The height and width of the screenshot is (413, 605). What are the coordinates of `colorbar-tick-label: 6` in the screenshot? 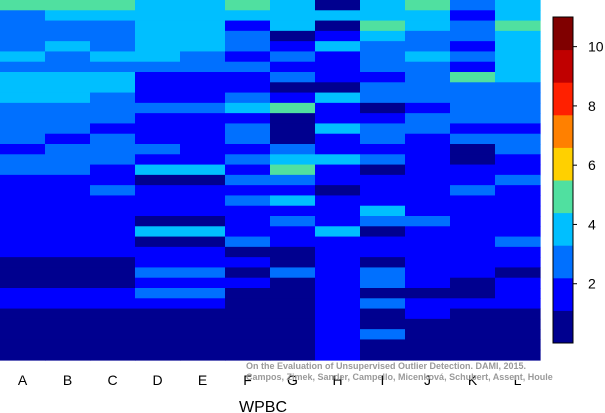 It's located at (592, 165).